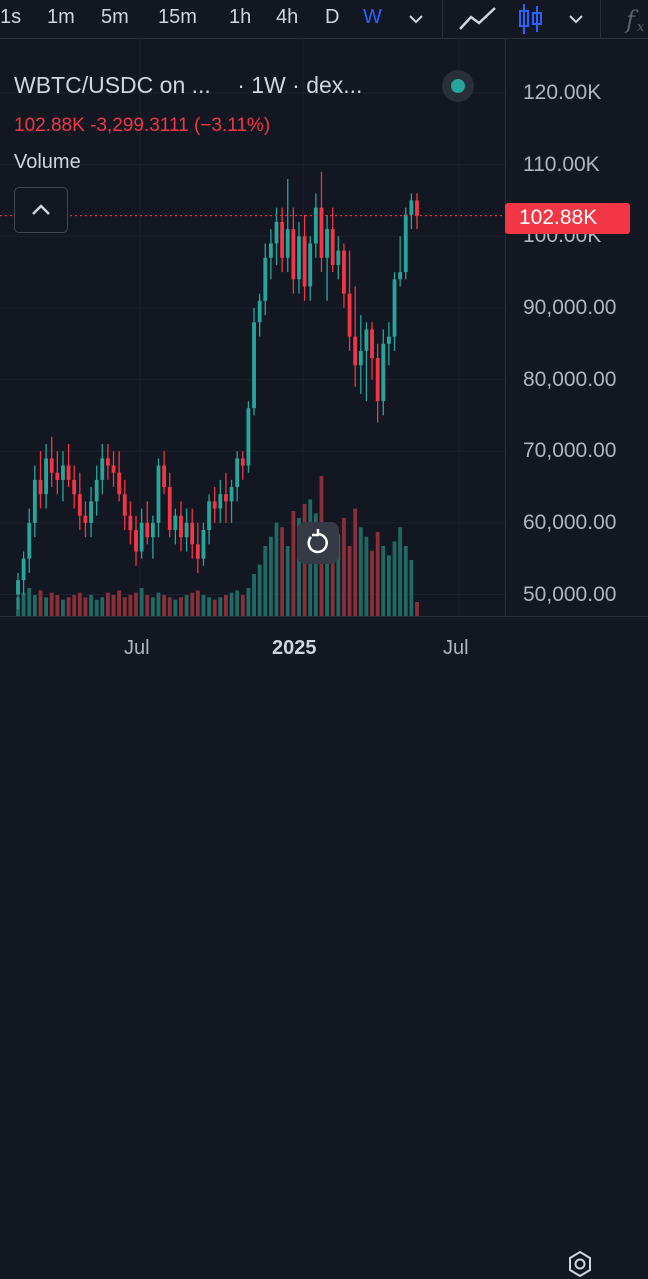 This screenshot has width=648, height=1279. What do you see at coordinates (142, 125) in the screenshot?
I see `ohlc-values: 102.88K -3,299.3111 (−3.11%)` at bounding box center [142, 125].